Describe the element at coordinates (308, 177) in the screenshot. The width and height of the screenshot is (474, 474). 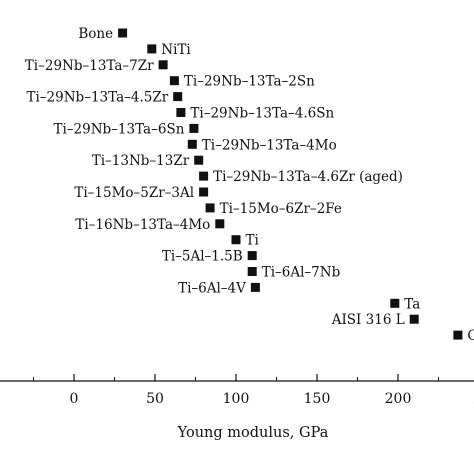
I see `point-label: Ti–29Nb–13Ta–4.6Zr (aged)` at that location.